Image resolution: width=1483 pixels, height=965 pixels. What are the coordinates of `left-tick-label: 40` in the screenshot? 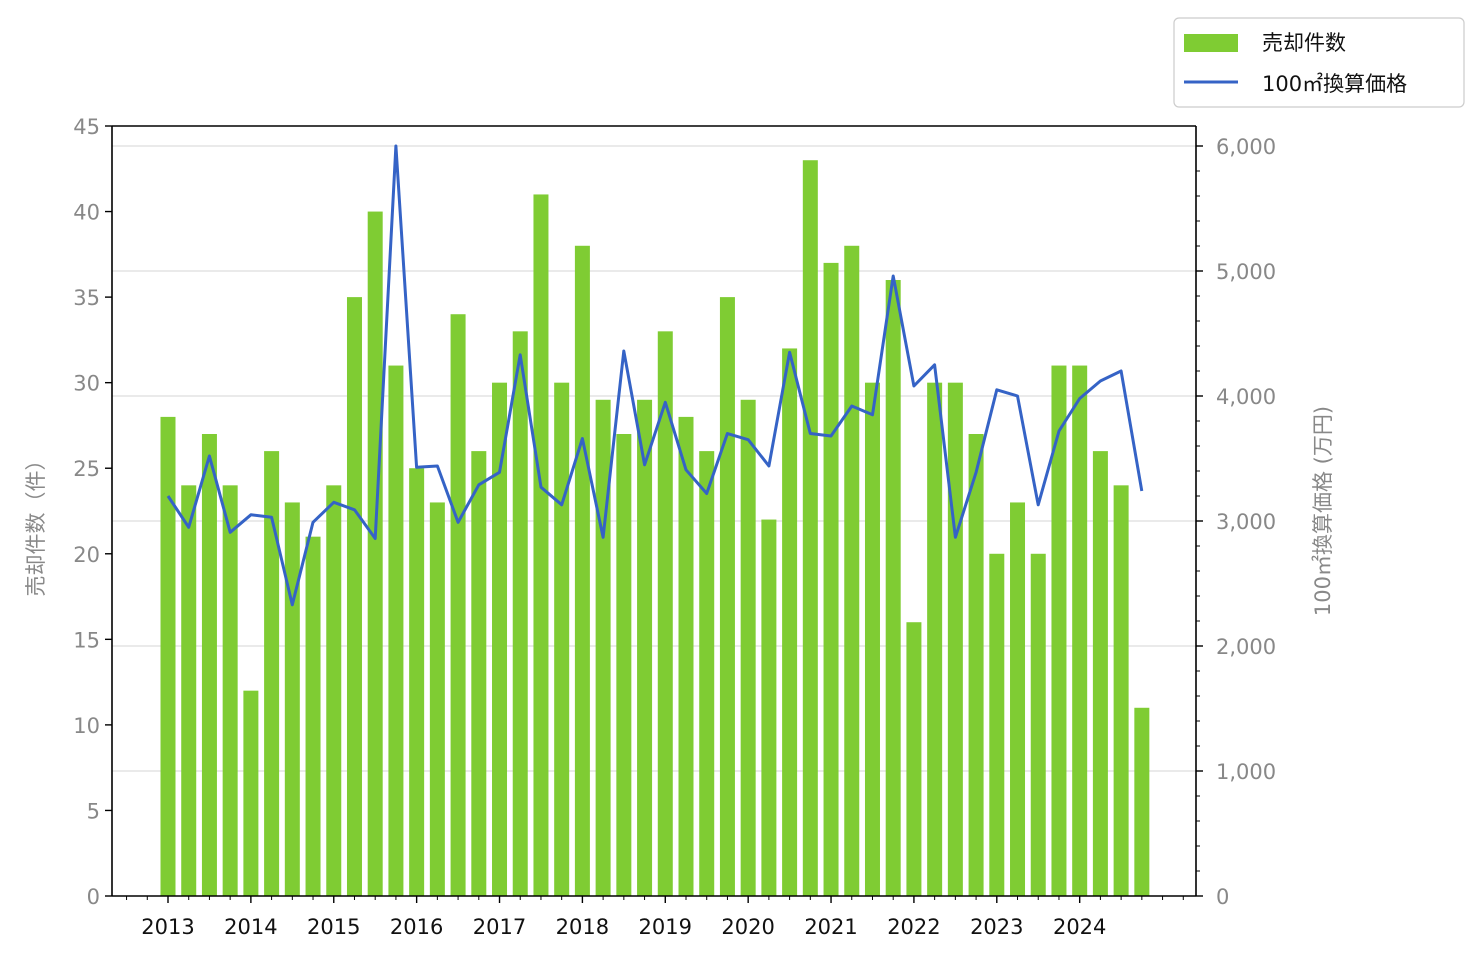 It's located at (86, 213).